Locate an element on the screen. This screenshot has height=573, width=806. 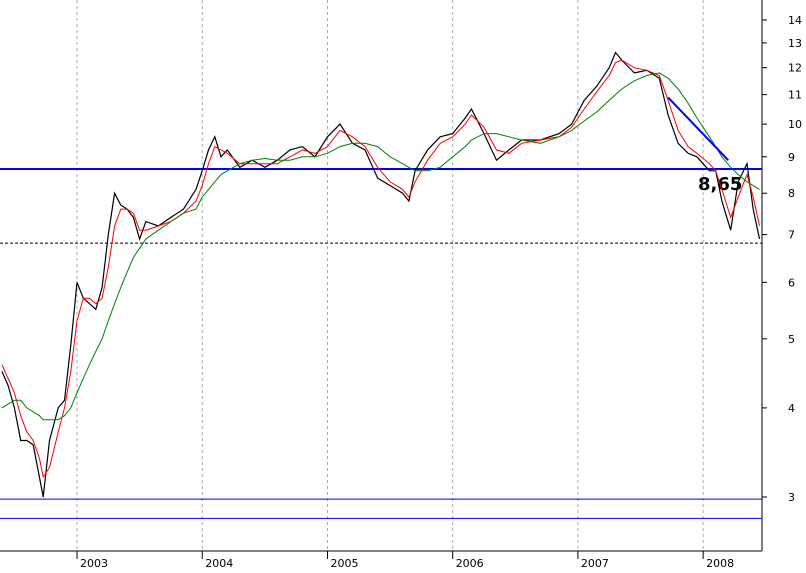
x-tick-label: 2007 is located at coordinates (595, 563).